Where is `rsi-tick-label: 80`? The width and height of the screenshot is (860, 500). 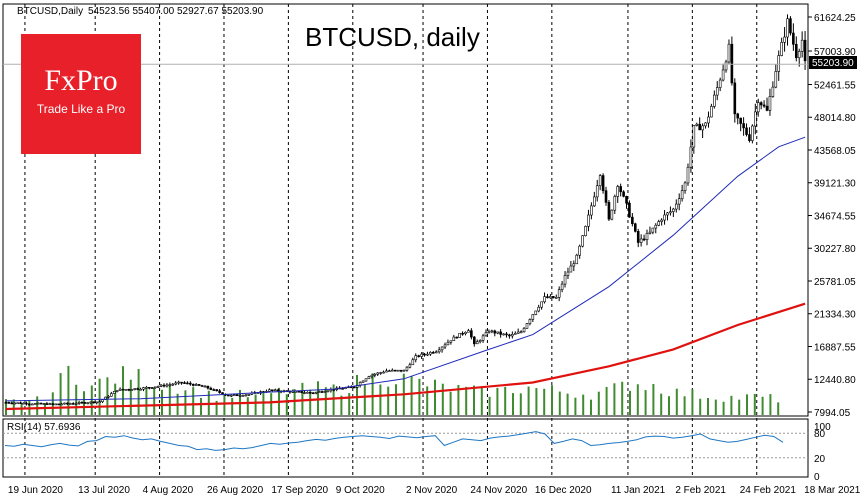
rsi-tick-label: 80 is located at coordinates (820, 434).